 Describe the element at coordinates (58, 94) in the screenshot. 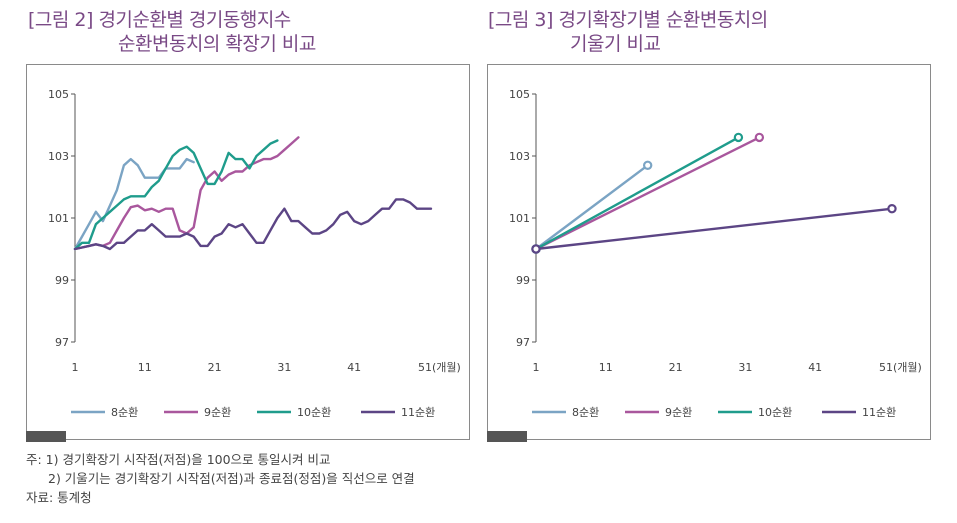

I see `fig2-y-tick-label: 105` at that location.